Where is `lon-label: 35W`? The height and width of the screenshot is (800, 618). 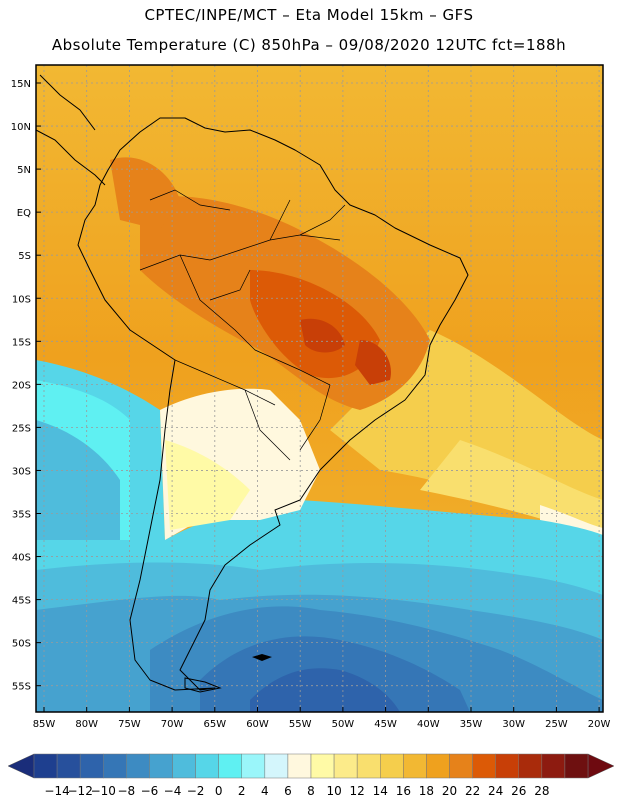
lon-label: 35W is located at coordinates (471, 724).